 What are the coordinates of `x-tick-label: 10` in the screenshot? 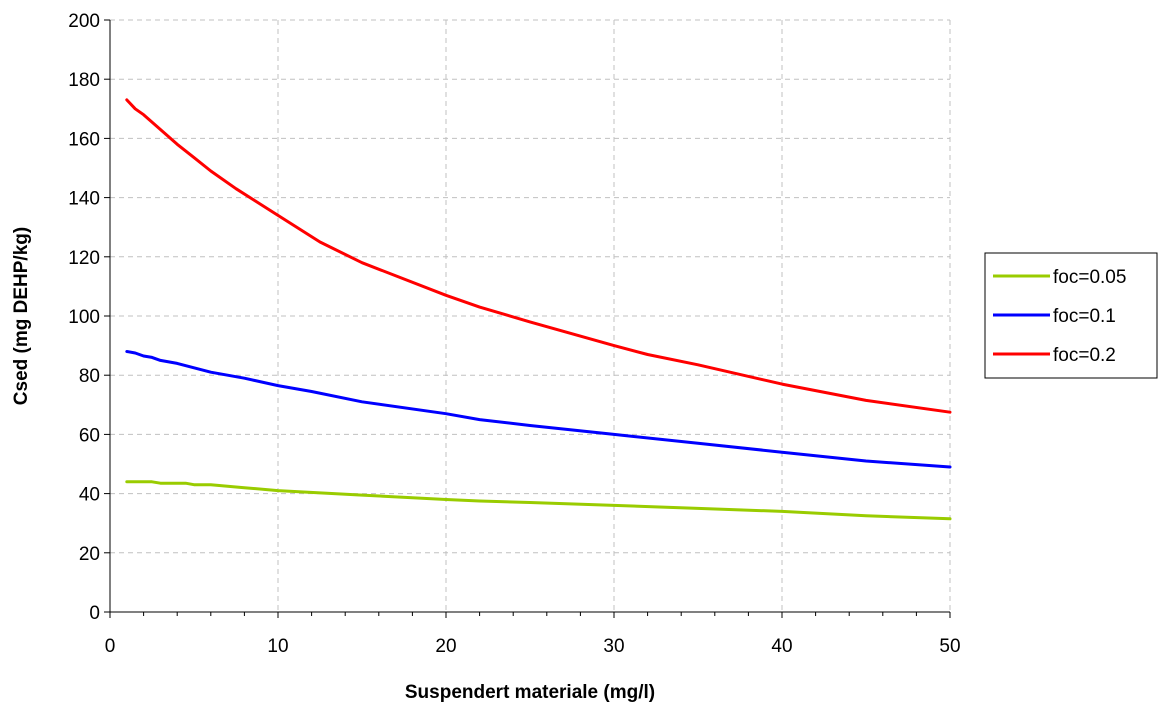 It's located at (277, 646).